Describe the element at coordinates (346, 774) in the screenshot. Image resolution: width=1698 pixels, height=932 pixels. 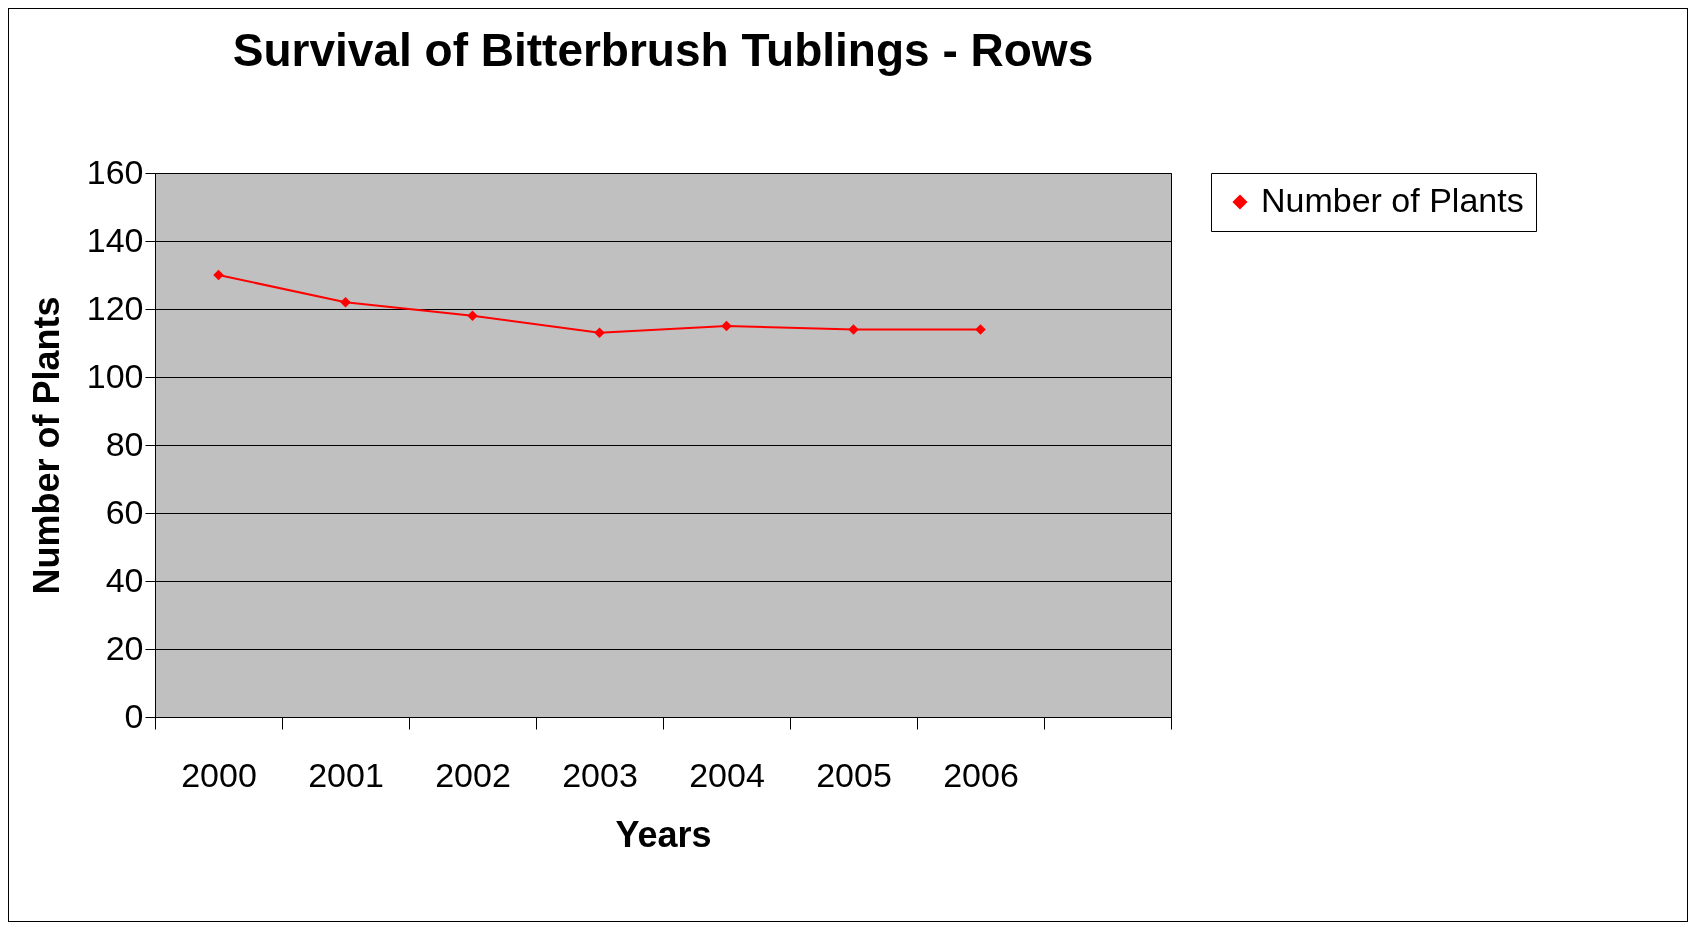
I see `x-tick-label: 2001` at that location.